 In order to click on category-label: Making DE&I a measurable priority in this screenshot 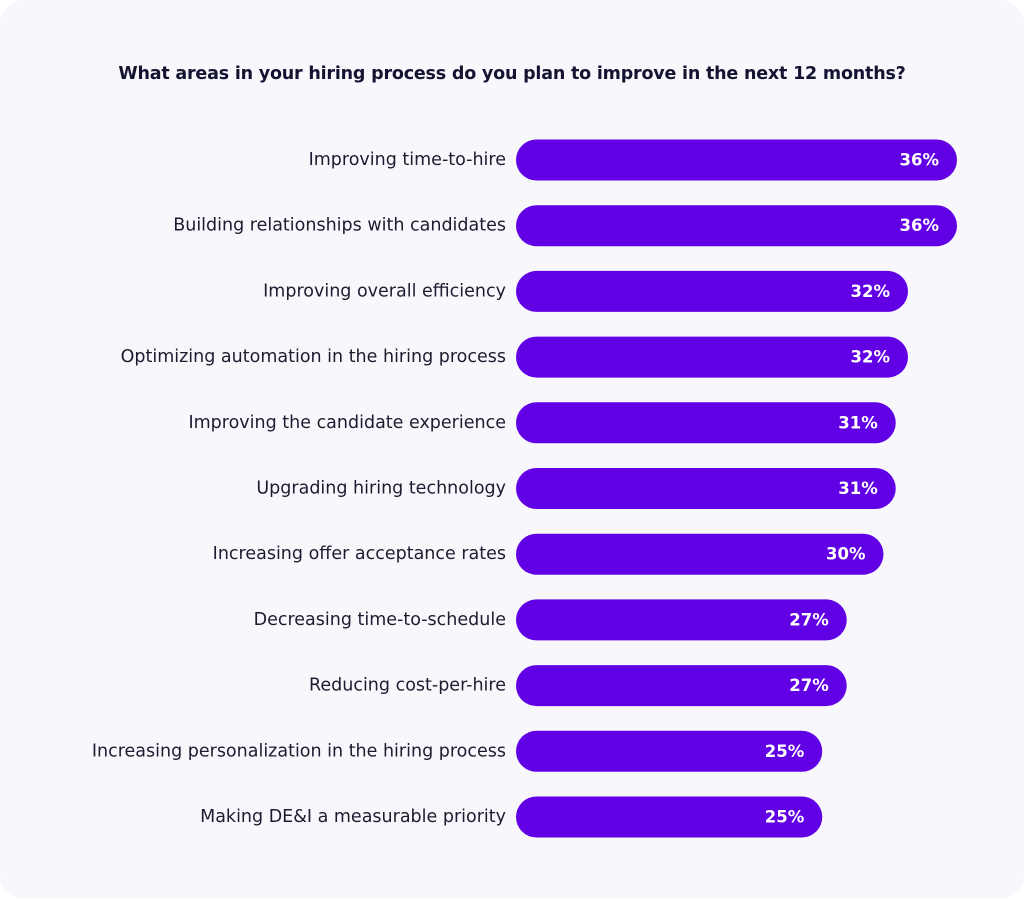, I will do `click(353, 817)`.